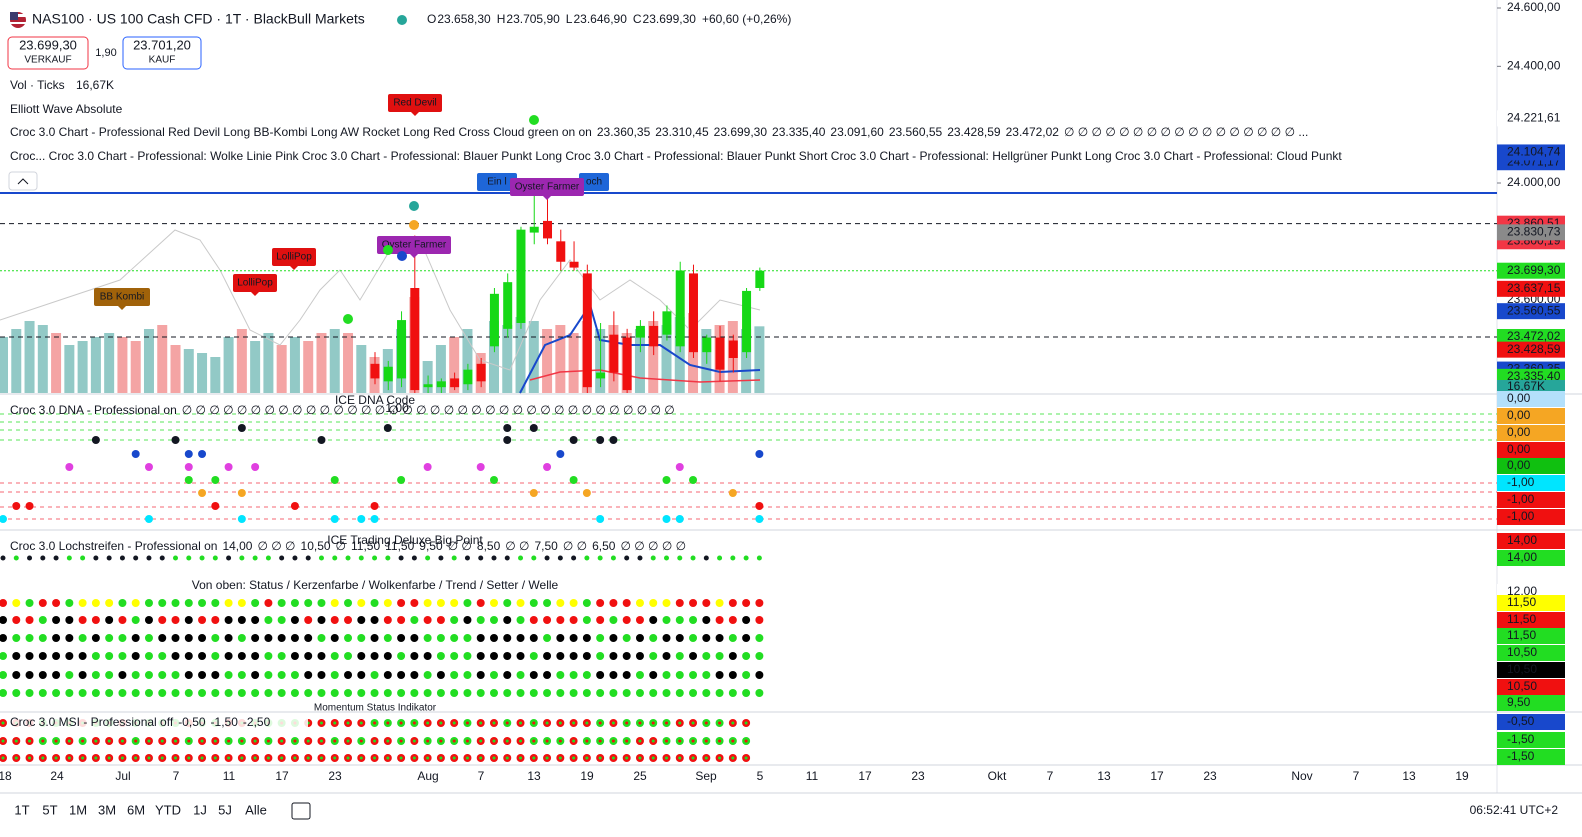 Image resolution: width=1582 pixels, height=837 pixels. What do you see at coordinates (653, 546) in the screenshot?
I see `loch-legend: ∅ ∅ ∅ ∅ ∅` at bounding box center [653, 546].